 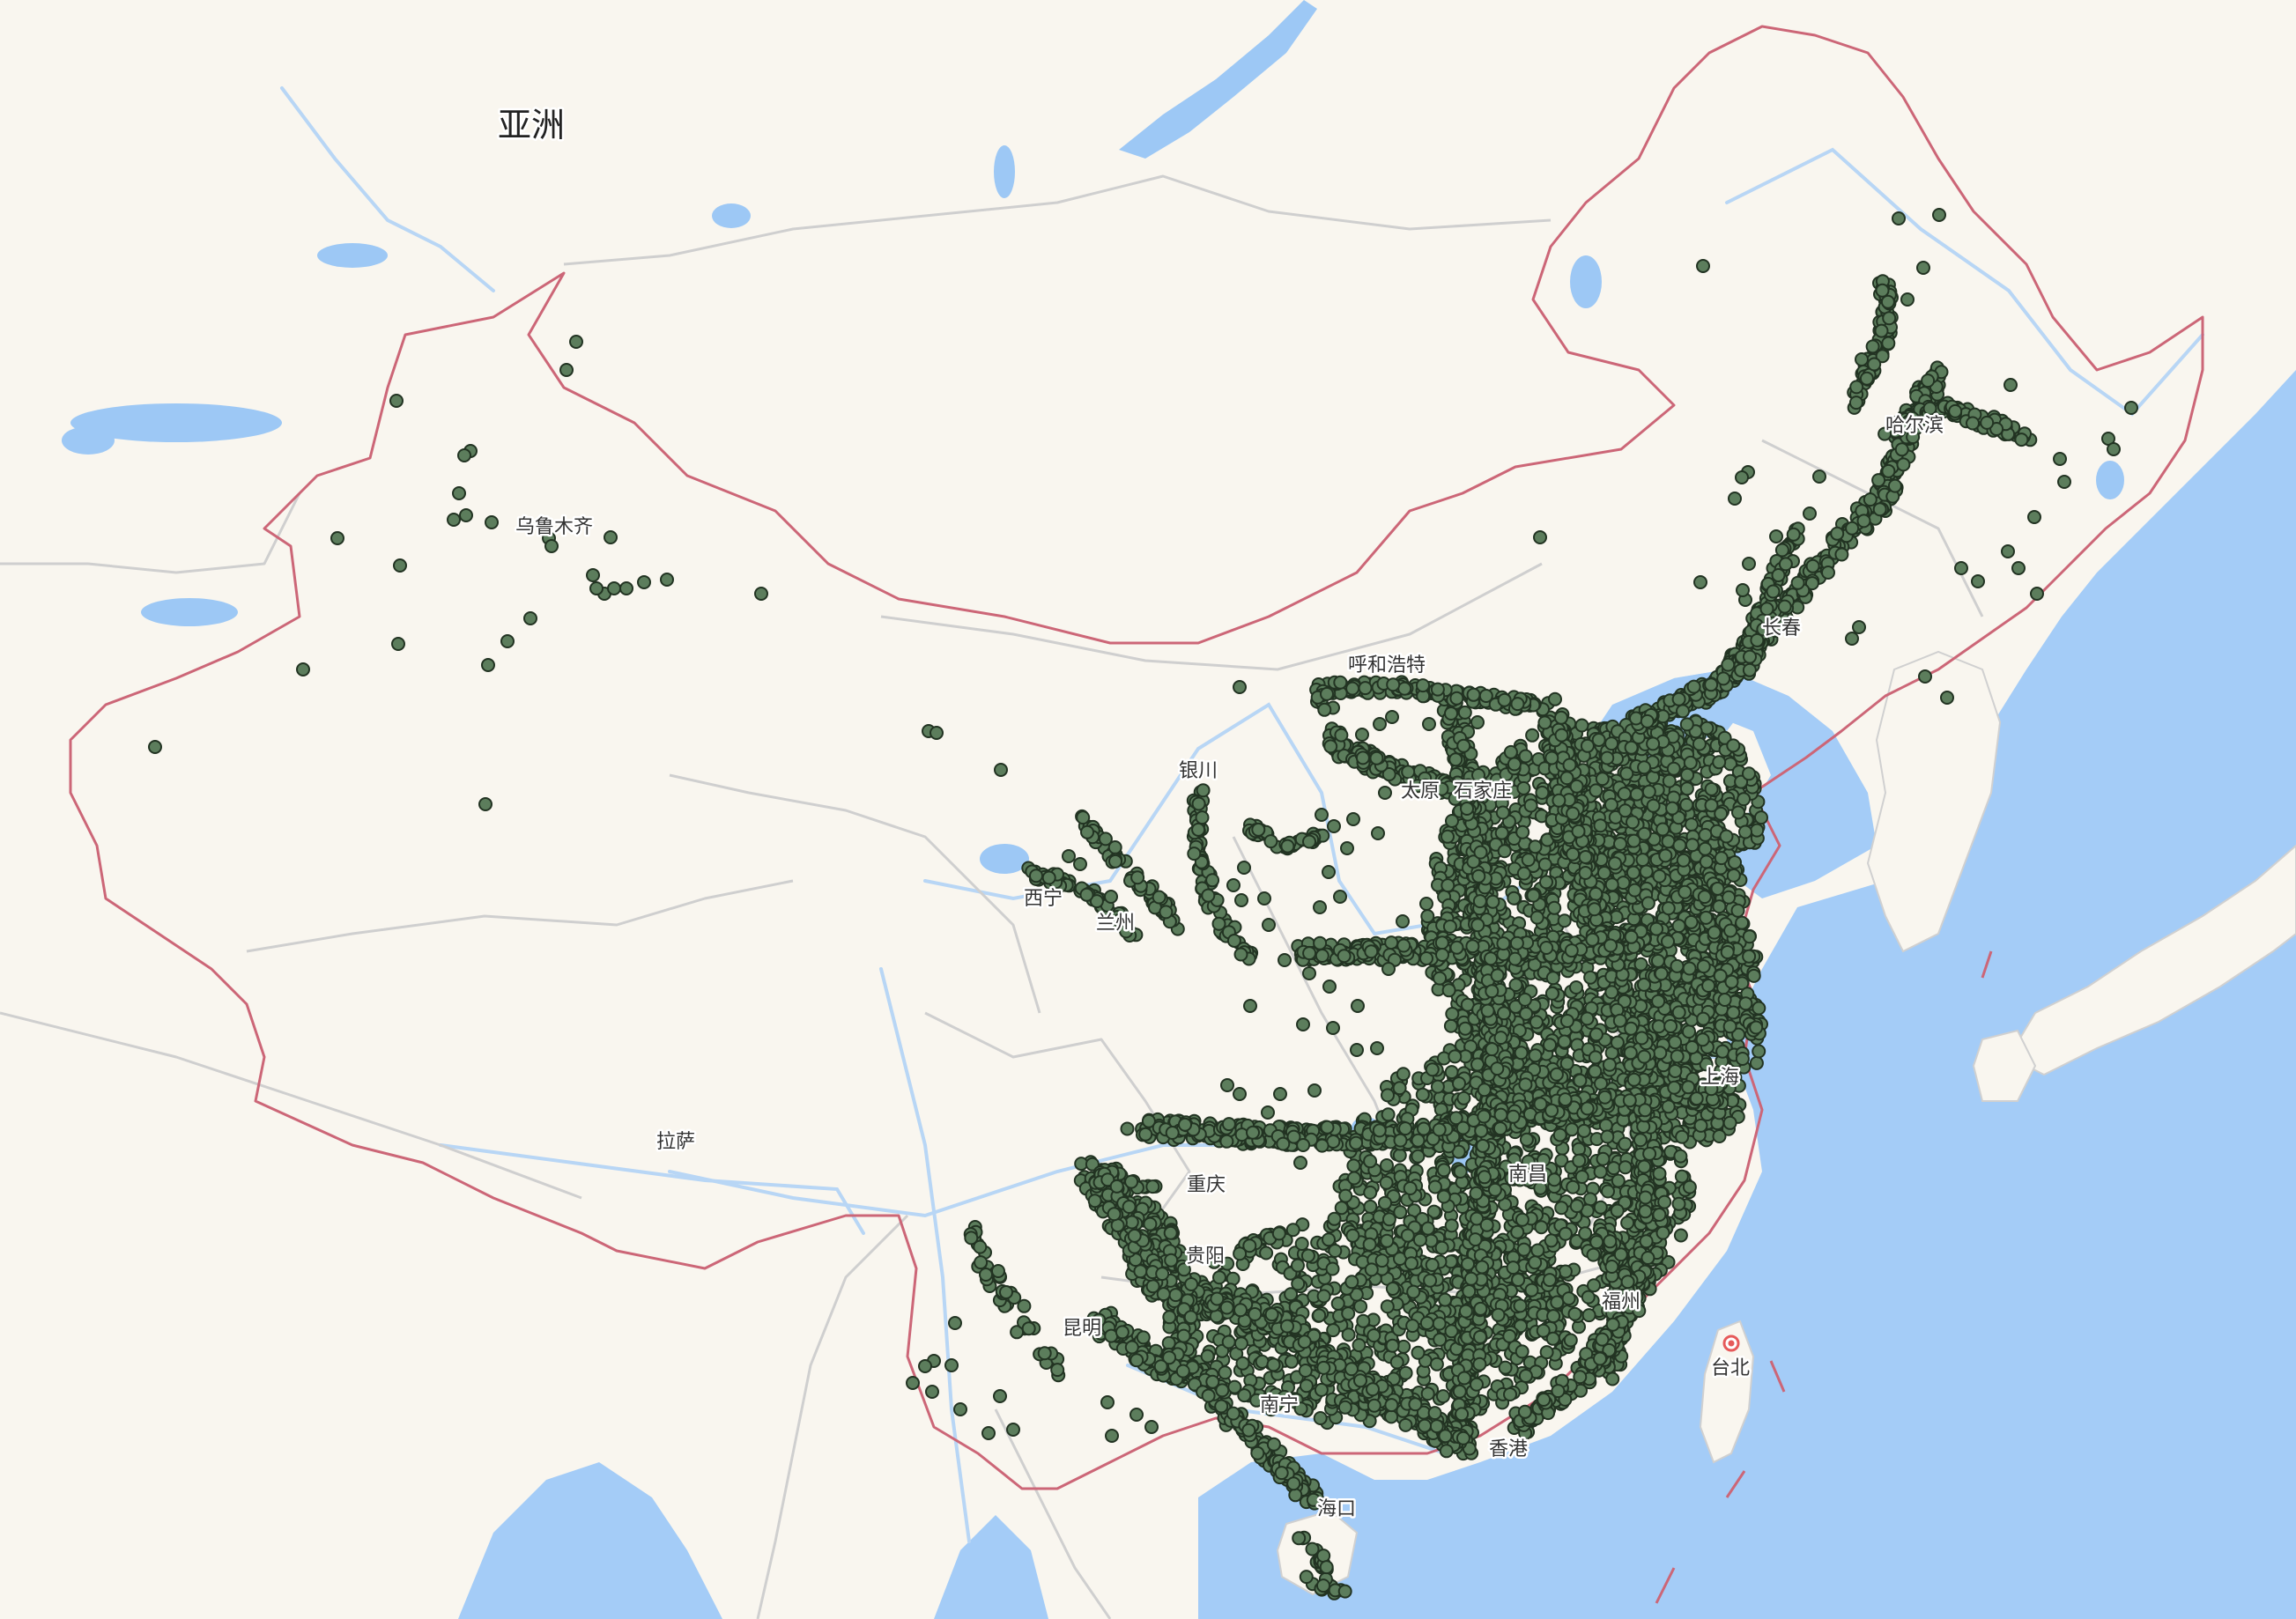 What do you see at coordinates (1727, 1392) in the screenshot?
I see `taiwan-island` at bounding box center [1727, 1392].